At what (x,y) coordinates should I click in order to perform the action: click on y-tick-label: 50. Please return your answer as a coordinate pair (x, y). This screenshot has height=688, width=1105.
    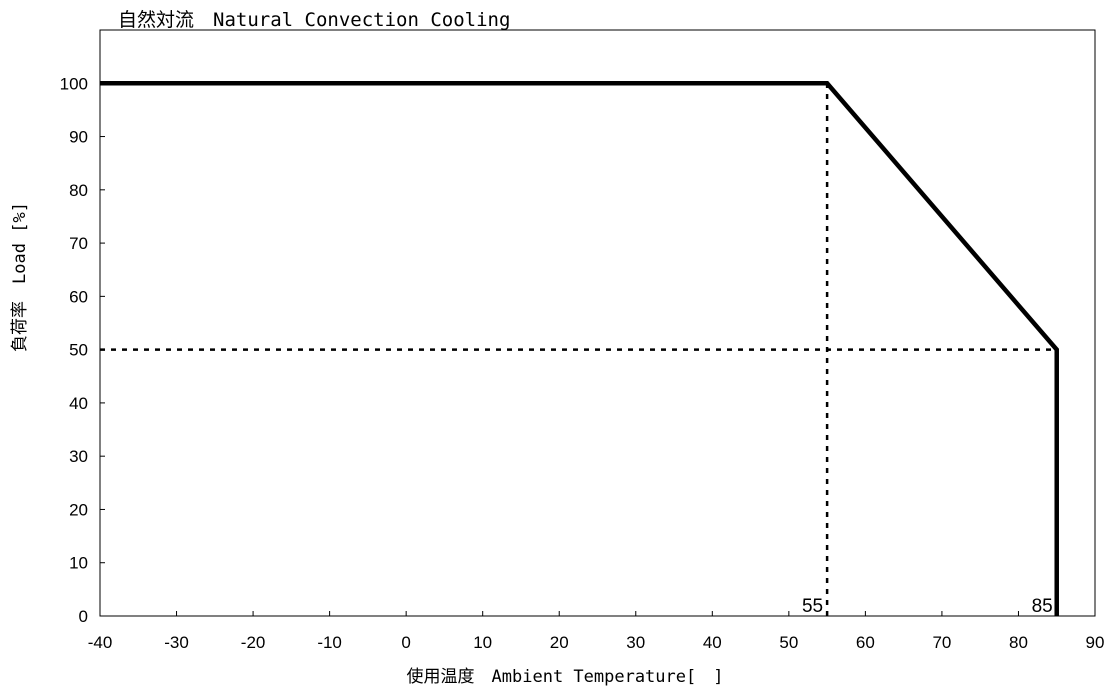
    Looking at the image, I should click on (78, 350).